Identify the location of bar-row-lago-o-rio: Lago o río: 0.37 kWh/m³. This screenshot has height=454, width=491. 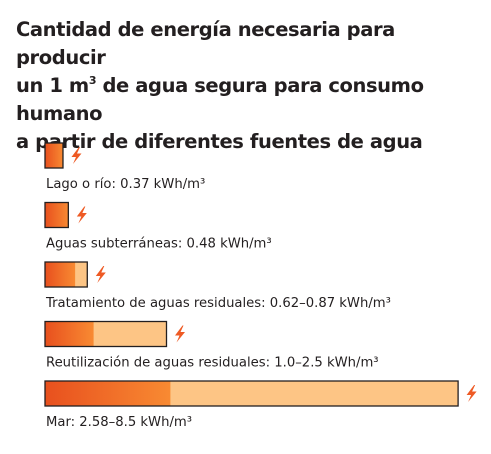
(124, 167).